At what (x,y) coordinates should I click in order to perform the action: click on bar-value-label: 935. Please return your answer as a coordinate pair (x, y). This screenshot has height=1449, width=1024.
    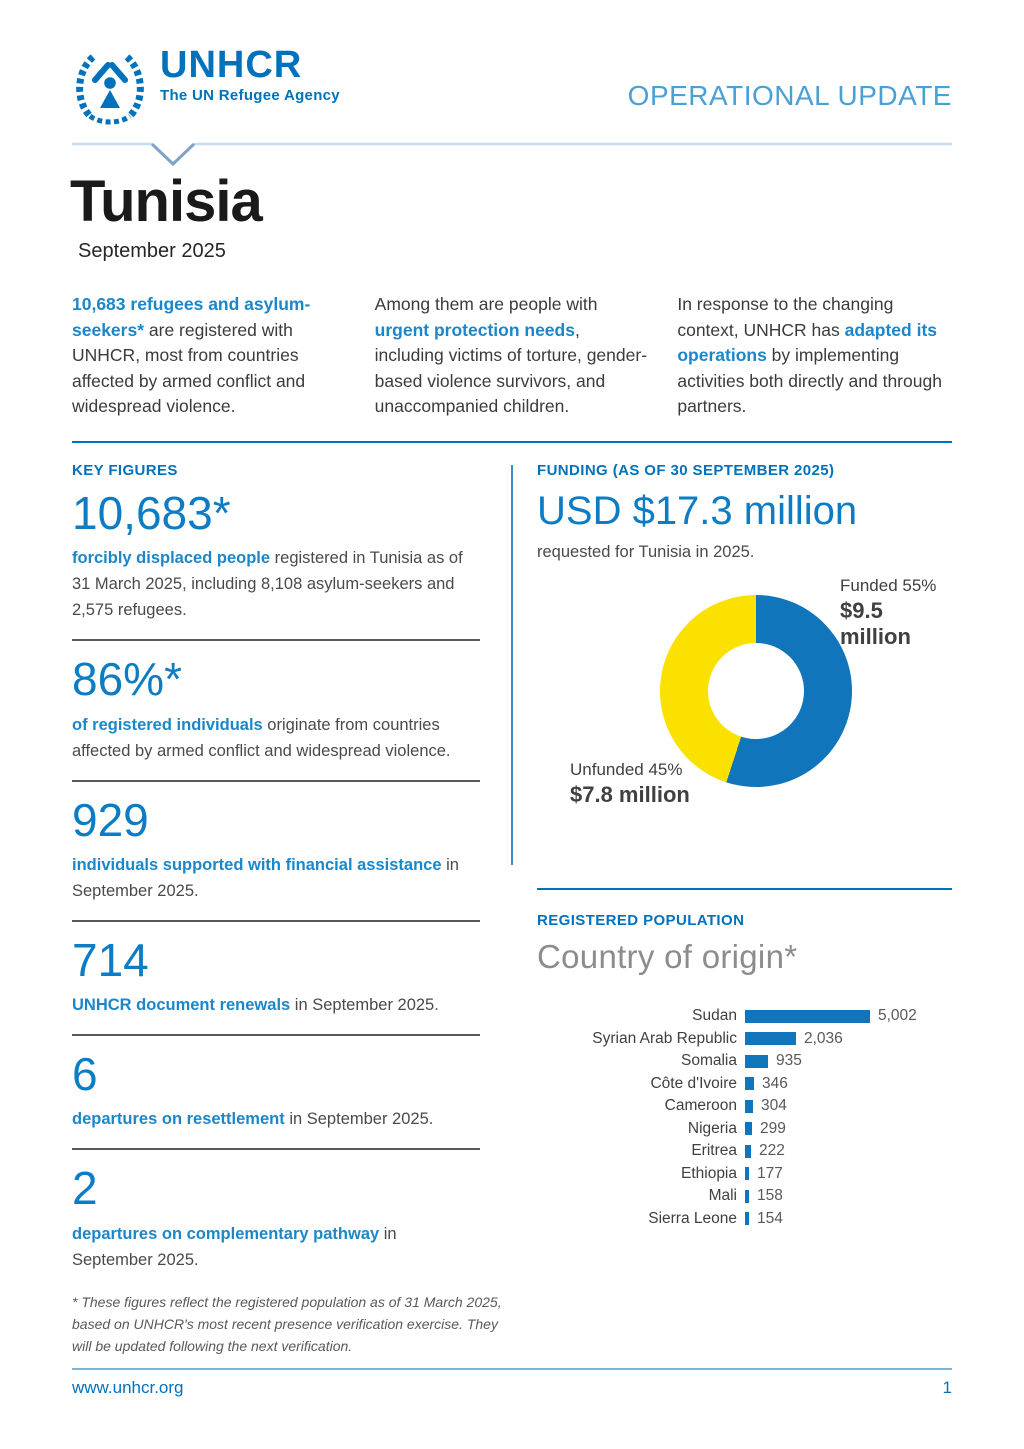
    Looking at the image, I should click on (789, 1061).